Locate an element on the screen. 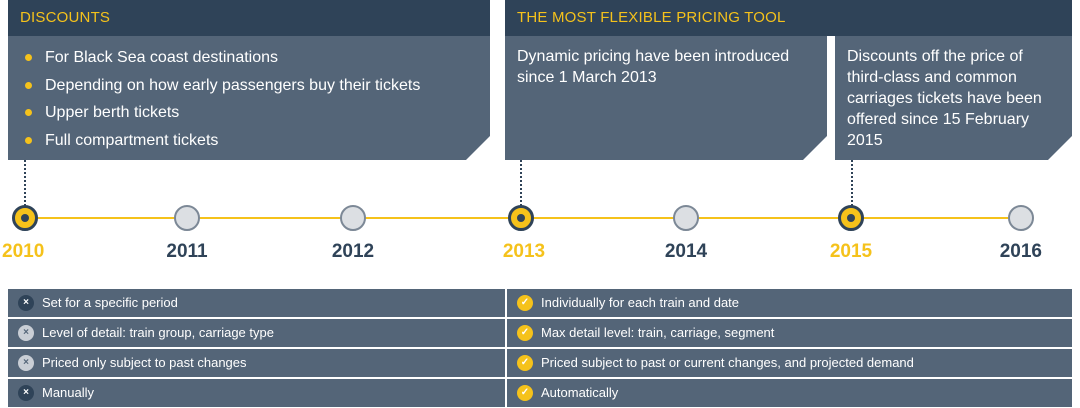 This screenshot has height=408, width=1080. year-label-2016: 2016 is located at coordinates (1020, 251).